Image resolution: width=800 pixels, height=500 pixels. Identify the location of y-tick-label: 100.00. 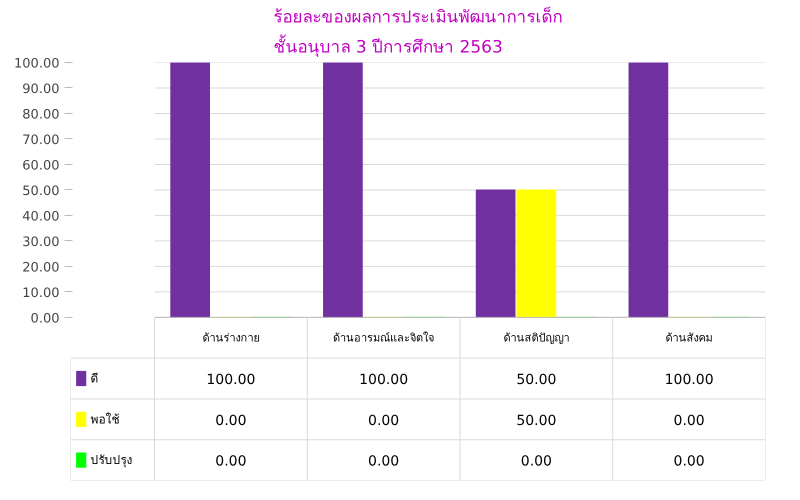
(37, 64).